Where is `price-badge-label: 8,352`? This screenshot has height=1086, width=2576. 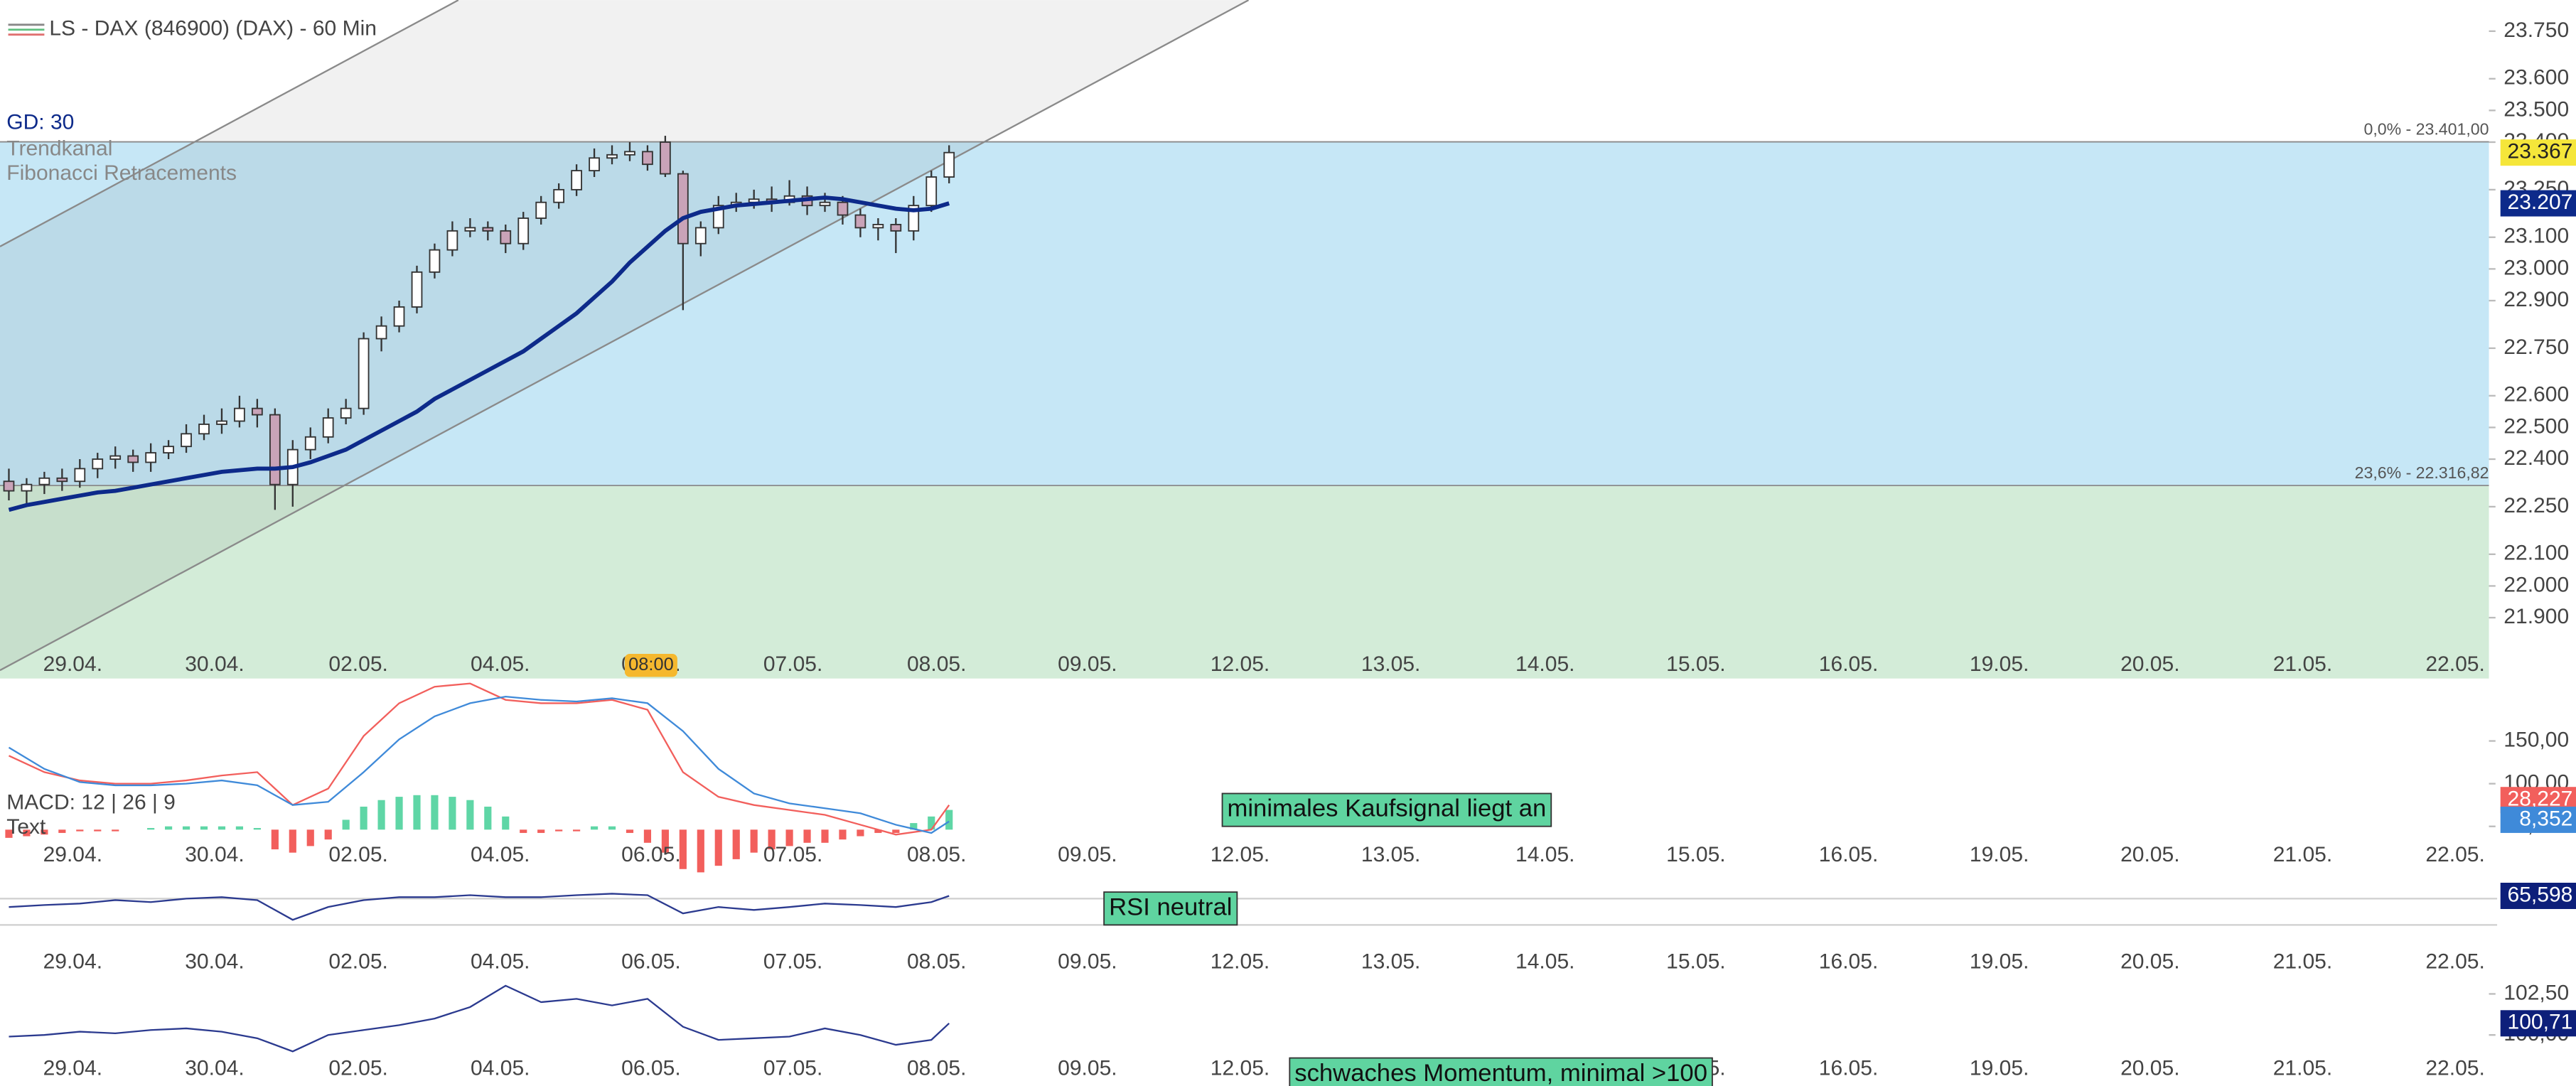
price-badge-label: 8,352 is located at coordinates (2545, 818).